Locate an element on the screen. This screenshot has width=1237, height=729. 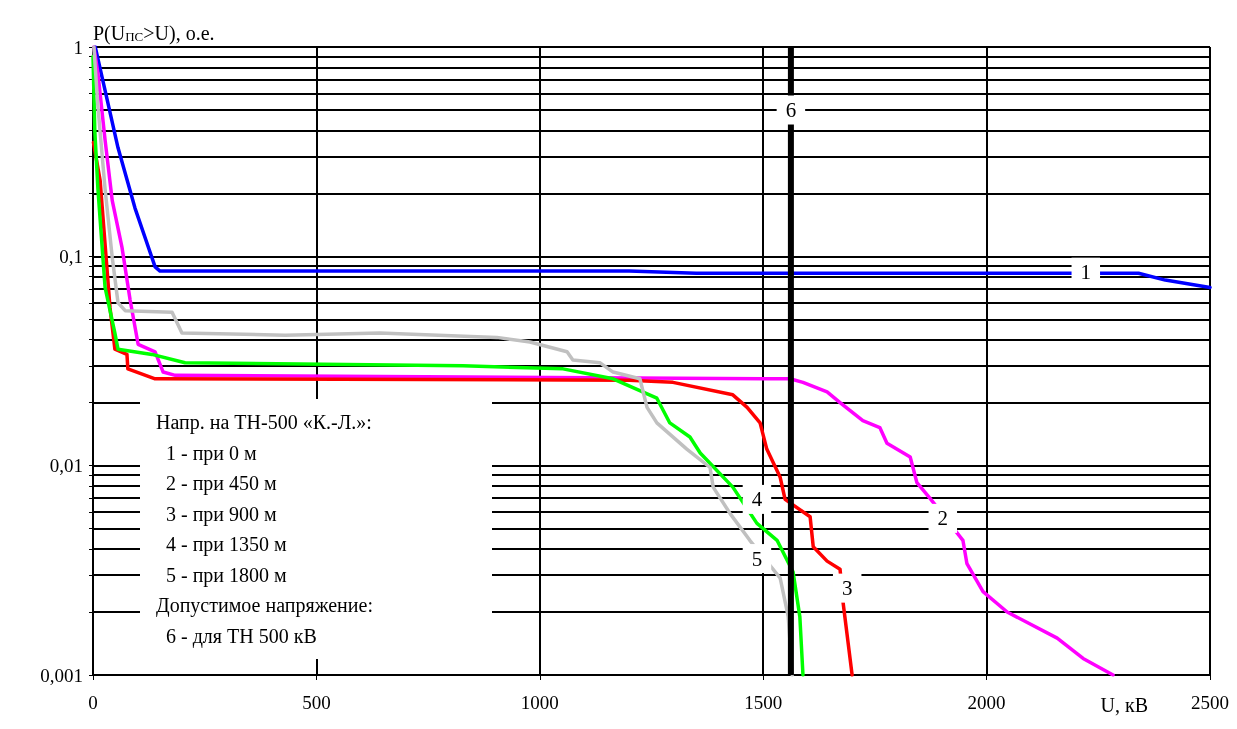
x-axis-title: U, кВ is located at coordinates (1124, 705).